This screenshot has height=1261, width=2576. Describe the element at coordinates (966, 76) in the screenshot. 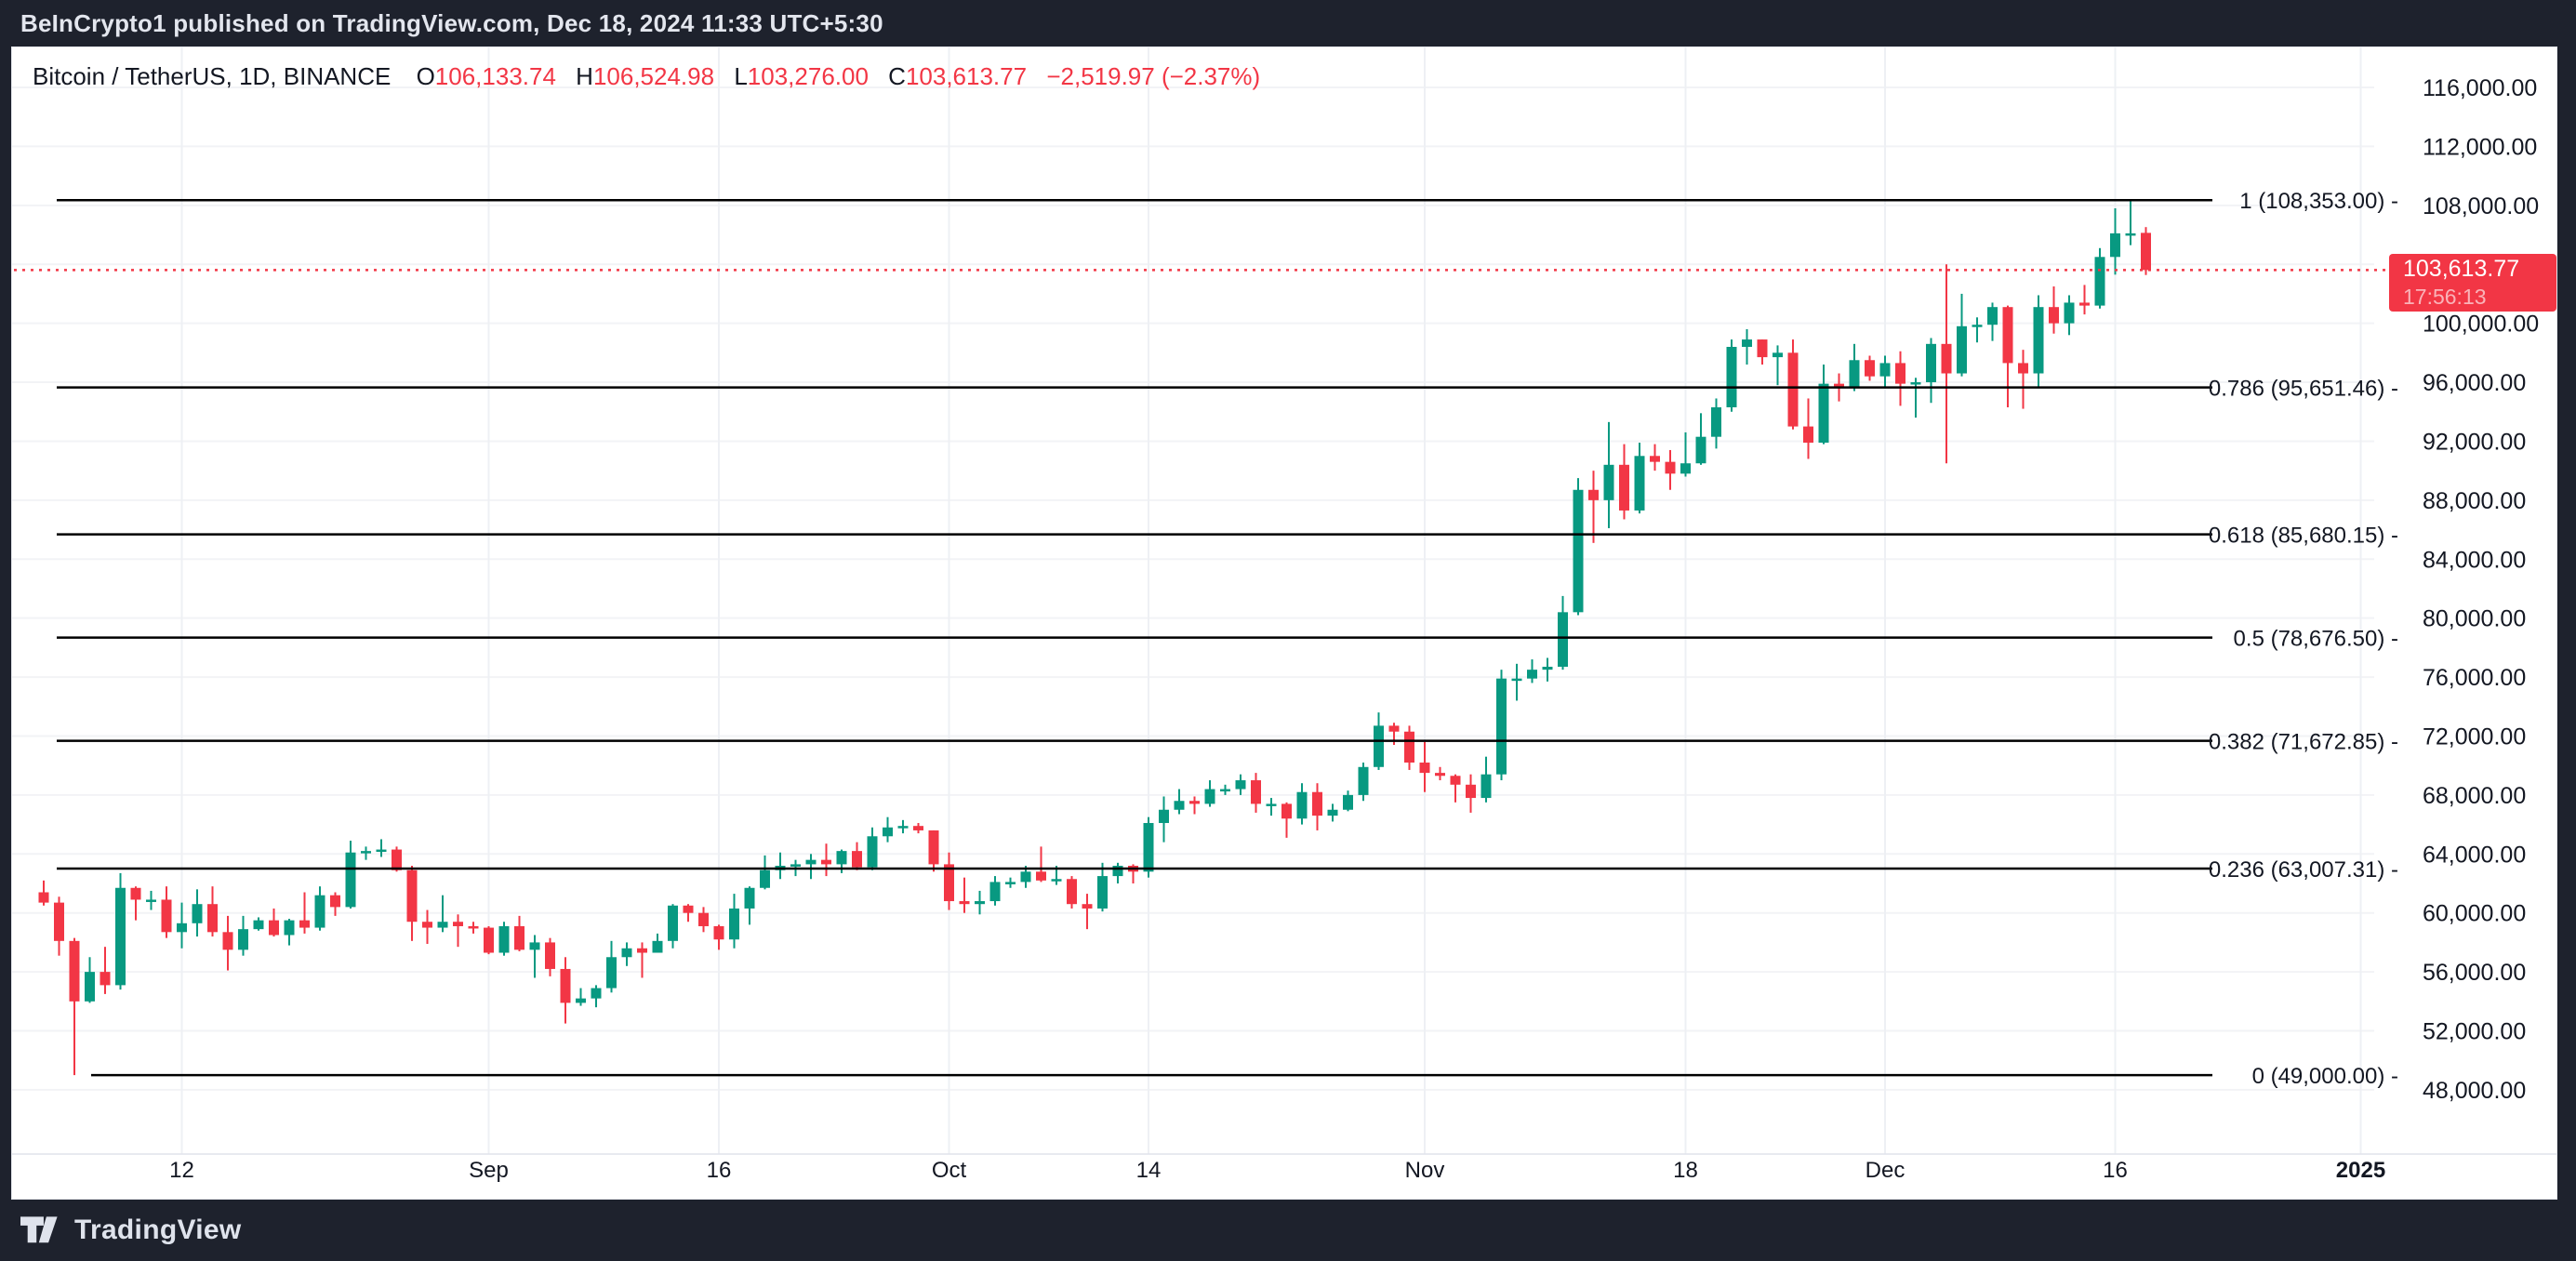

I see `close-value: 103,613.77` at that location.